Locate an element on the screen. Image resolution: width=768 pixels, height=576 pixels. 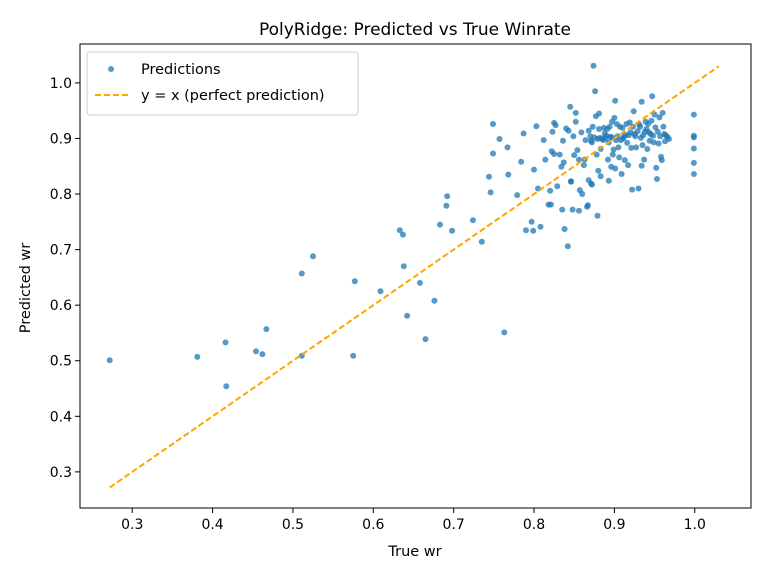
legend-label-reference: y = x (perfect prediction) is located at coordinates (233, 96).